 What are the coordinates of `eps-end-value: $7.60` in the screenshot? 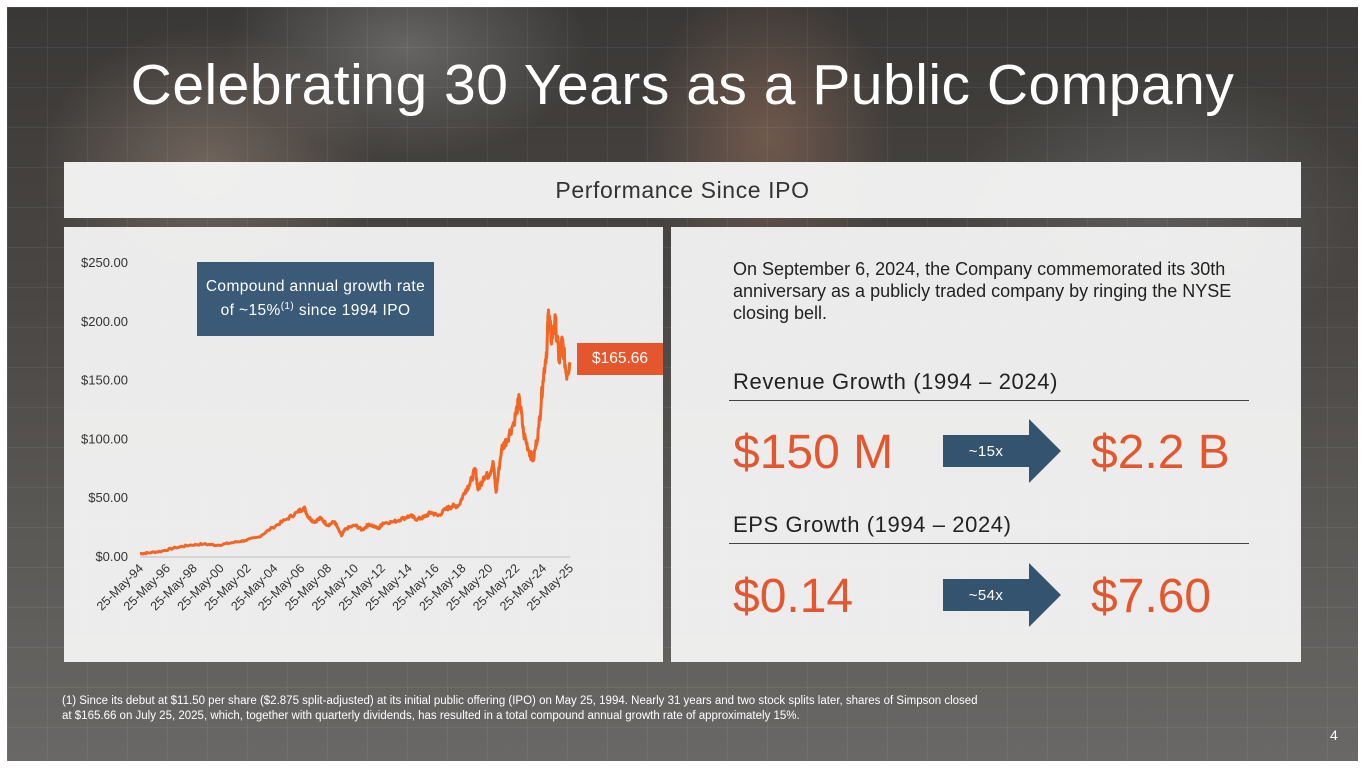 It's located at (1151, 596).